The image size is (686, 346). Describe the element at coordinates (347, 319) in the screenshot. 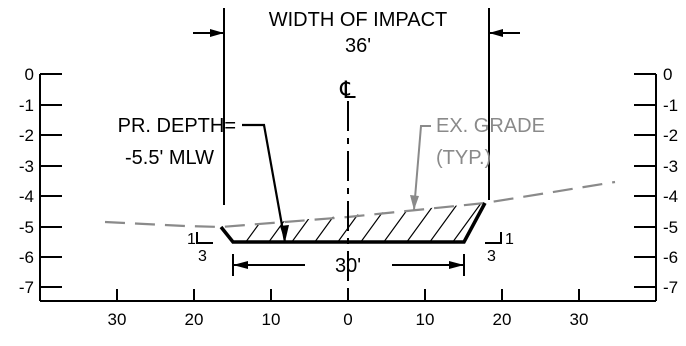

I see `station-tick-label: 0` at that location.